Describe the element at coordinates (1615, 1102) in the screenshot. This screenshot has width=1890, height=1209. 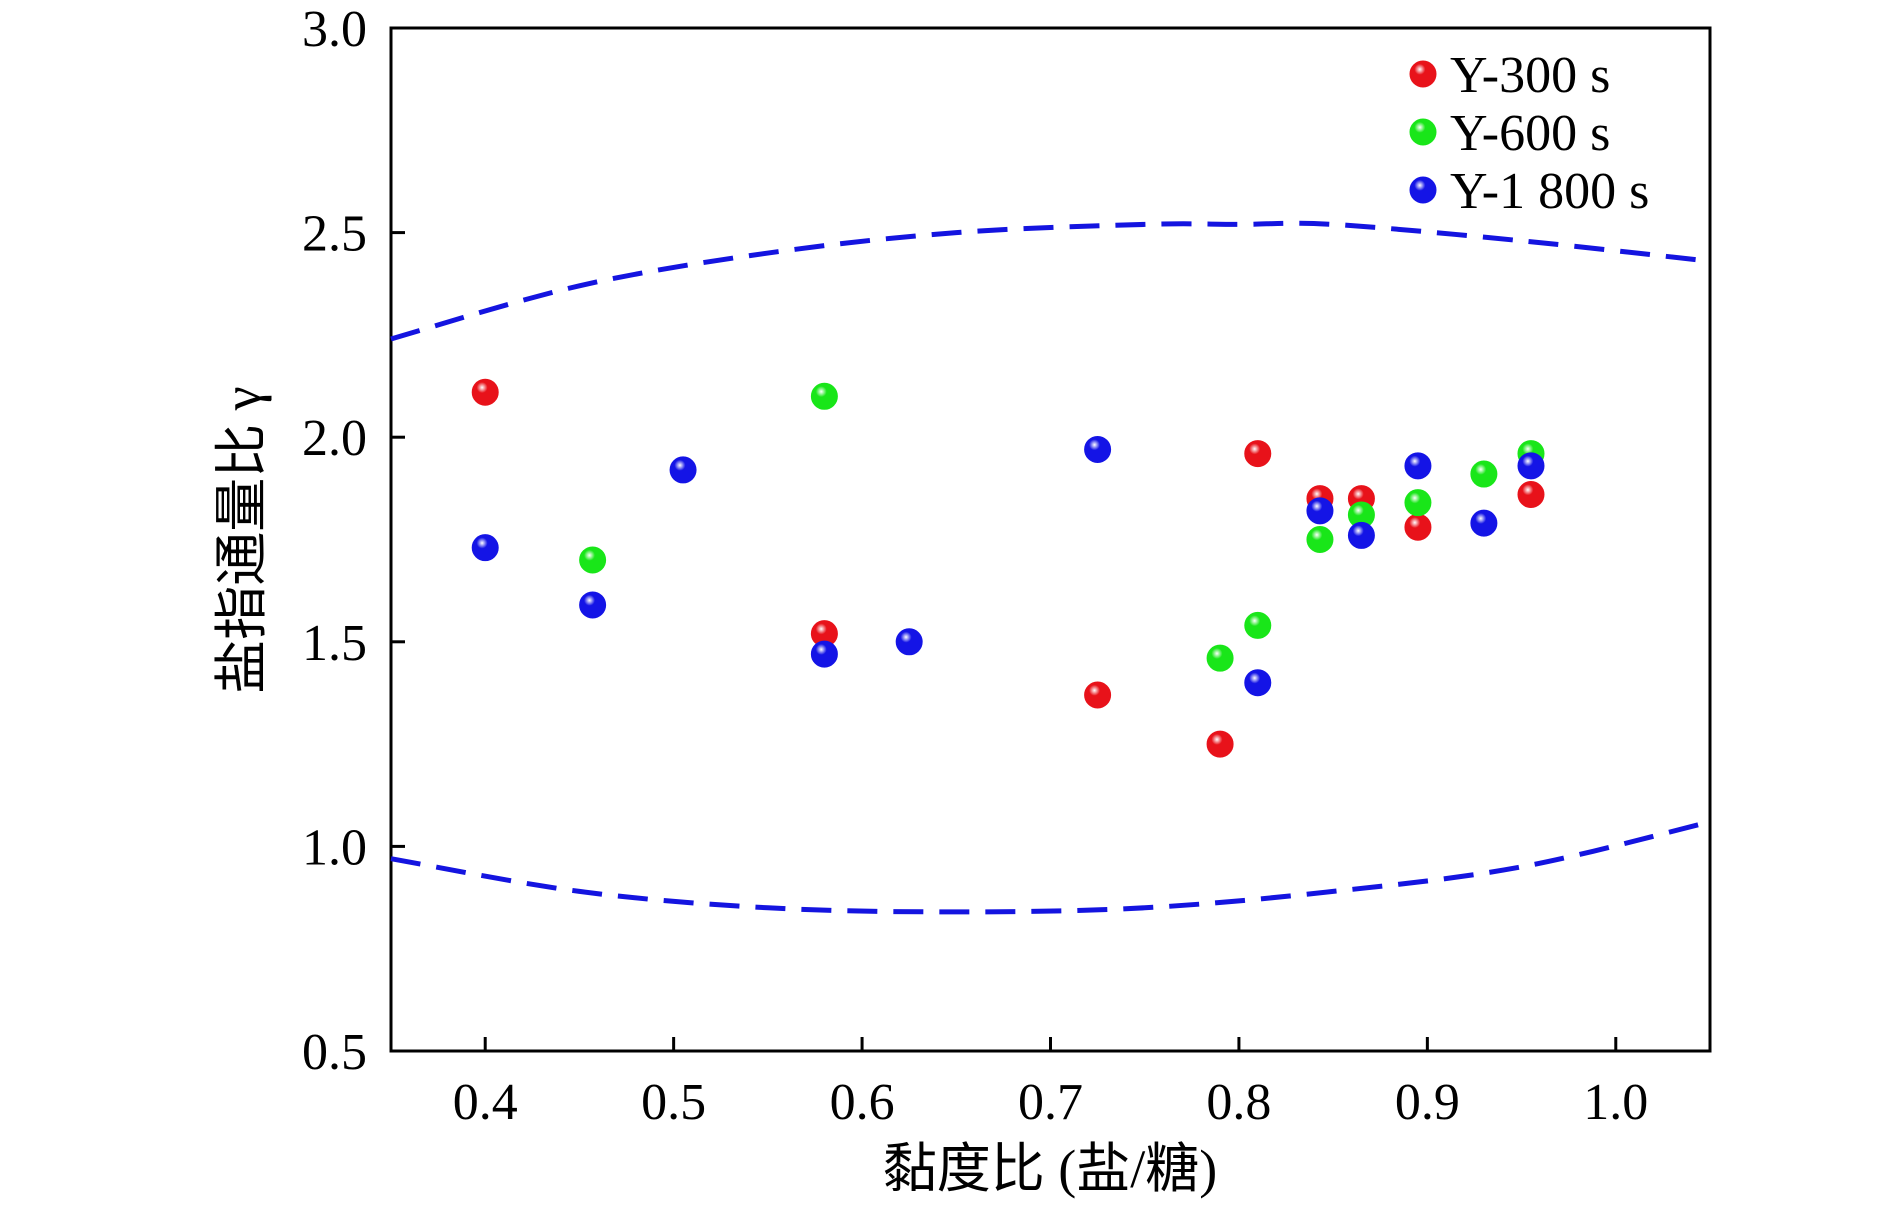
I see `x-tick-label: 1.0` at that location.